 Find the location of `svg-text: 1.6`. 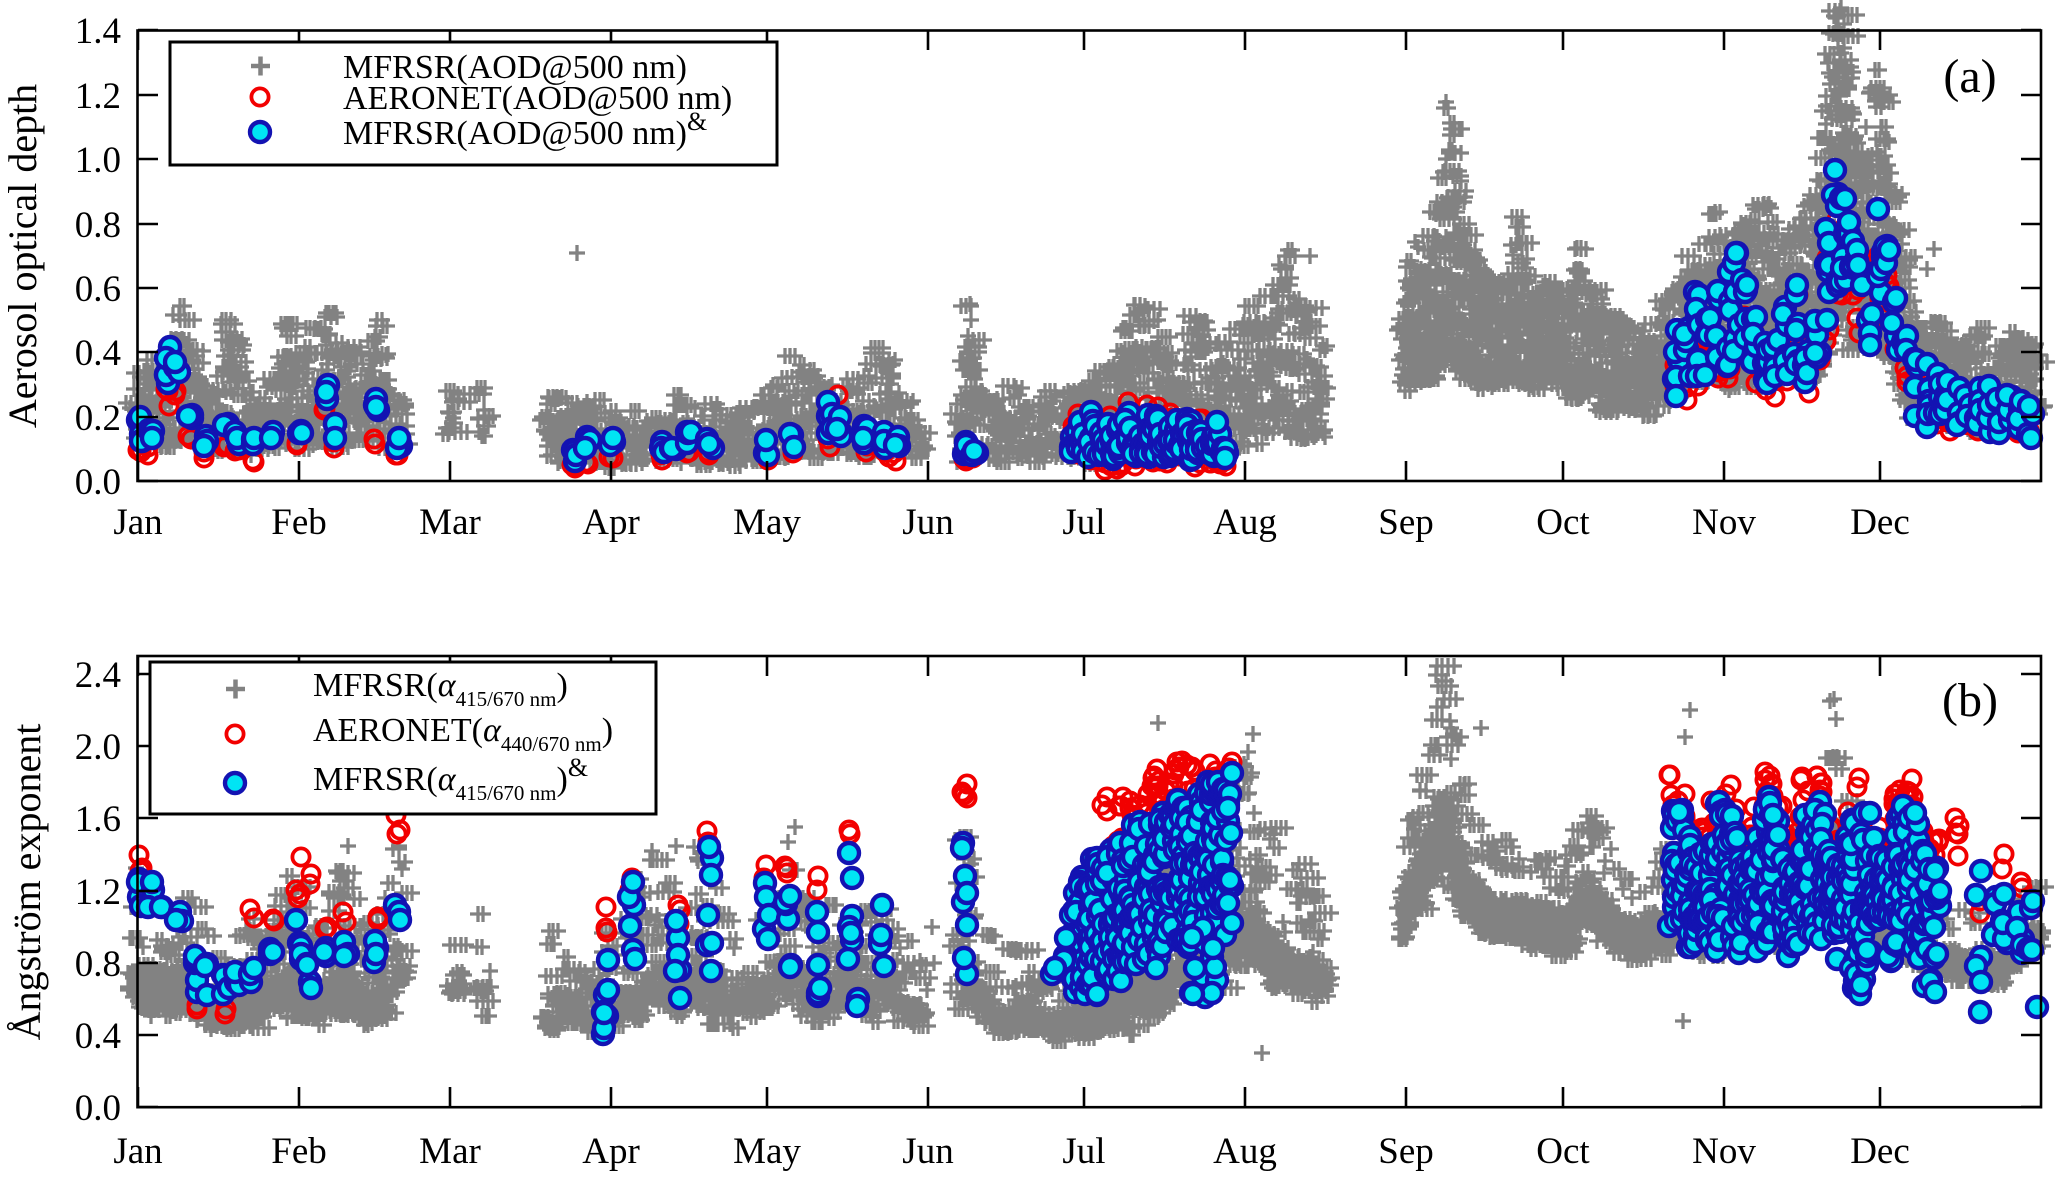

svg-text: 1.6 is located at coordinates (98, 819).